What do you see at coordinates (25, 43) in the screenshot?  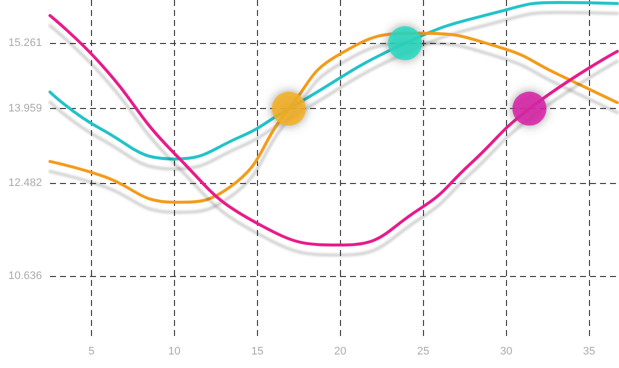 I see `y-tick-label: 15.261` at bounding box center [25, 43].